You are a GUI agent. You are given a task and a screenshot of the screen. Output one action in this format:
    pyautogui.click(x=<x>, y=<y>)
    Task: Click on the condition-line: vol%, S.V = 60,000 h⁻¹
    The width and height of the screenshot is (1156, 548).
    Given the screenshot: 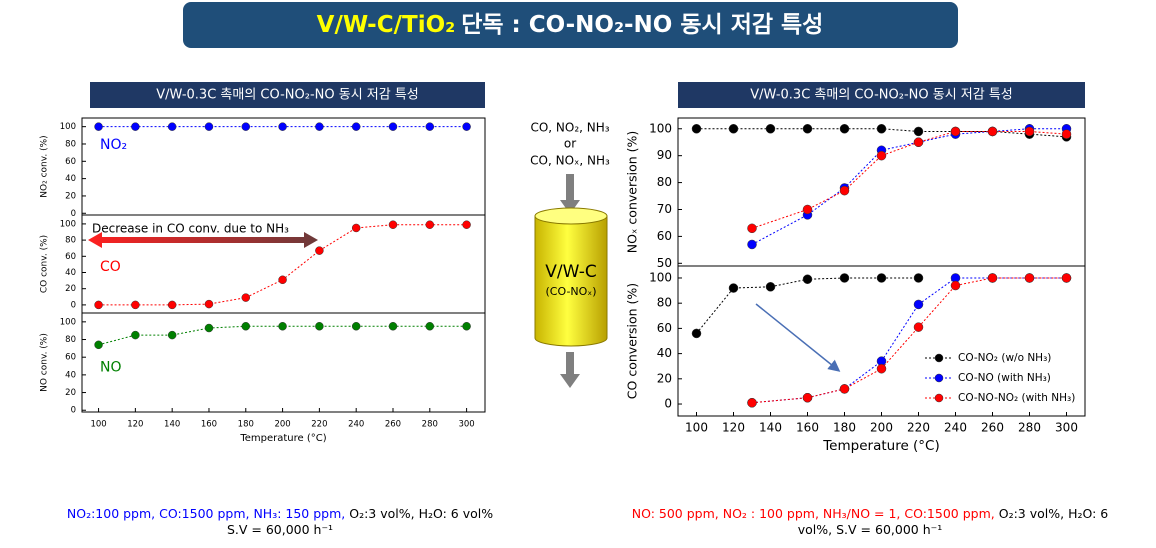 What is the action you would take?
    pyautogui.click(x=870, y=529)
    